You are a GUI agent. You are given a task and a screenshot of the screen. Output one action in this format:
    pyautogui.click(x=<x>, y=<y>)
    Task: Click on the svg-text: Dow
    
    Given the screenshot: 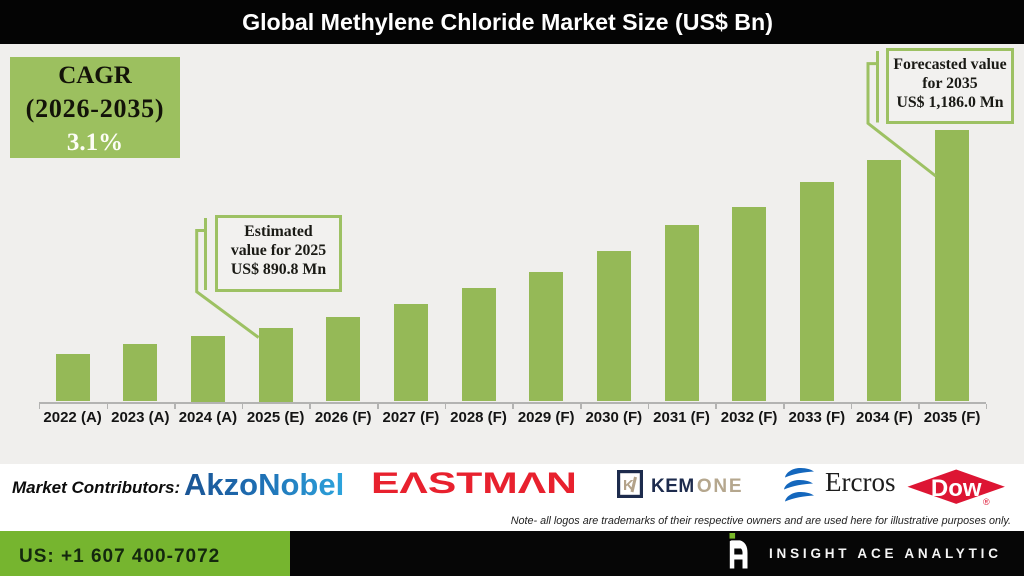 What is the action you would take?
    pyautogui.click(x=956, y=488)
    